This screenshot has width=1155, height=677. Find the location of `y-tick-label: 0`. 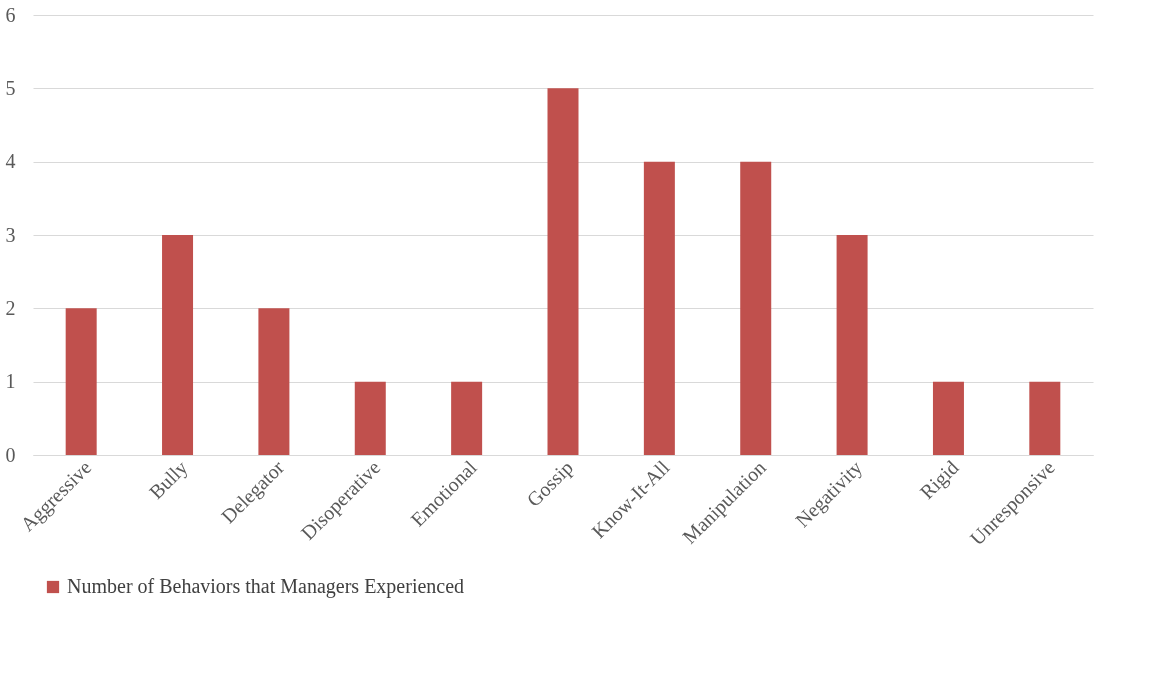

y-tick-label: 0 is located at coordinates (10, 454).